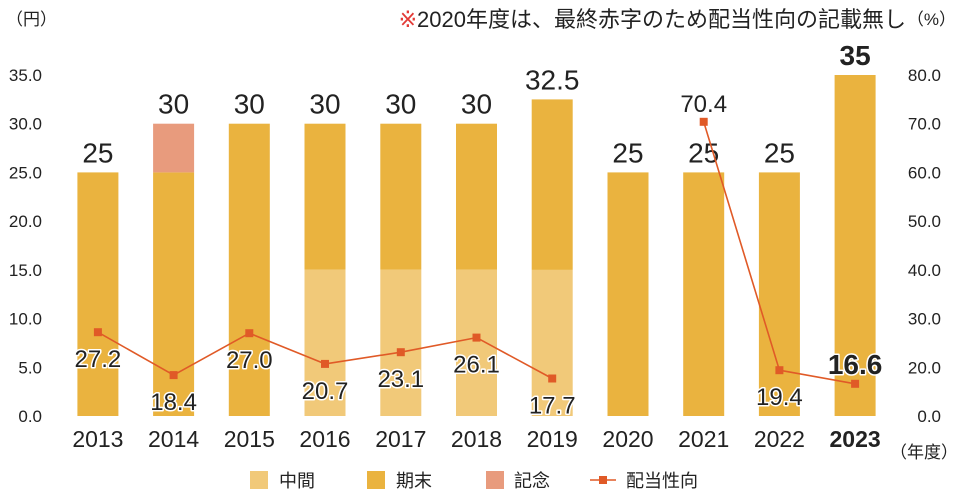 The width and height of the screenshot is (960, 500). I want to click on footnote: ※2020年度は、最終赤字のため配当性向の記載無し, so click(652, 19).